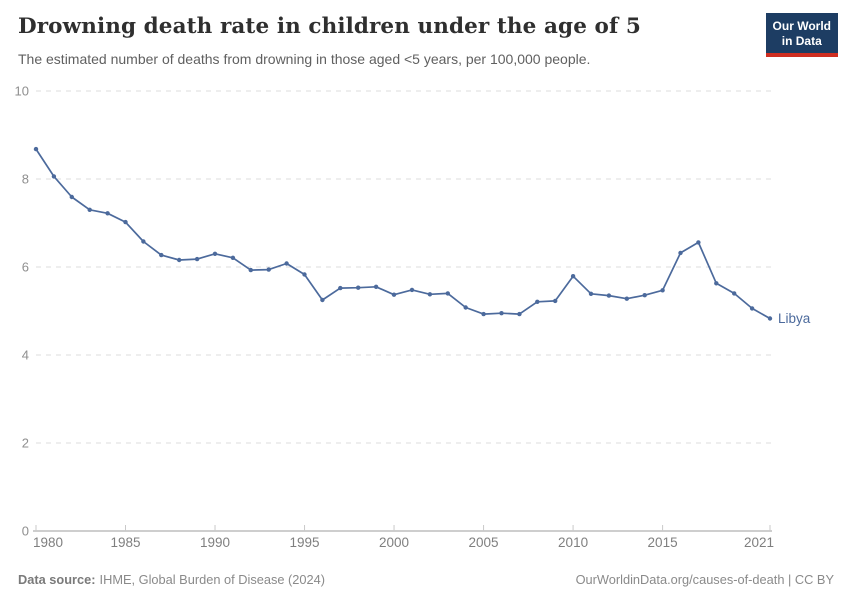 This screenshot has height=600, width=850. I want to click on owid-logo: Our World in Data, so click(801, 35).